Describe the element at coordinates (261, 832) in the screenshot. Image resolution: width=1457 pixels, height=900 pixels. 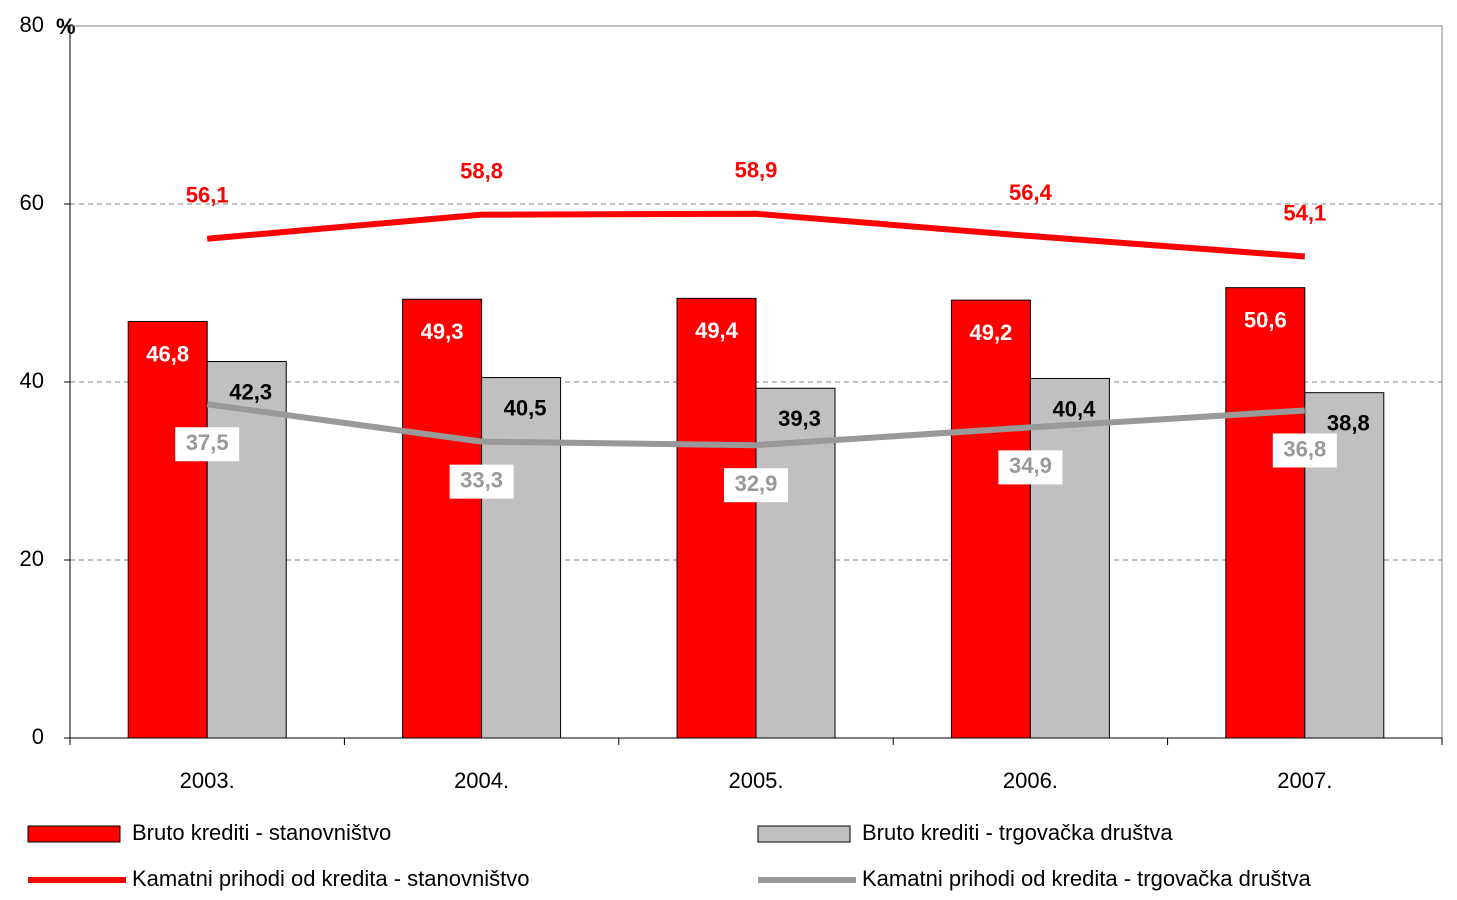
I see `legend-label: Bruto krediti - stanovništvo` at that location.